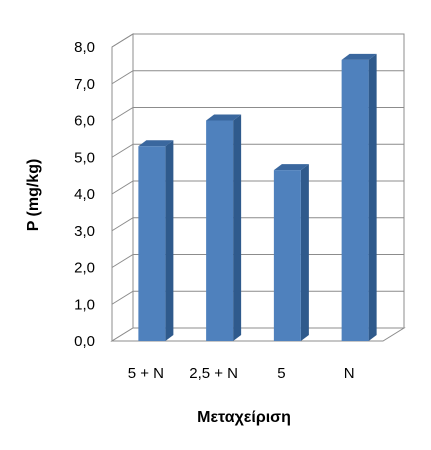  What do you see at coordinates (213, 373) in the screenshot?
I see `x-tick-label: 2,5 + N` at bounding box center [213, 373].